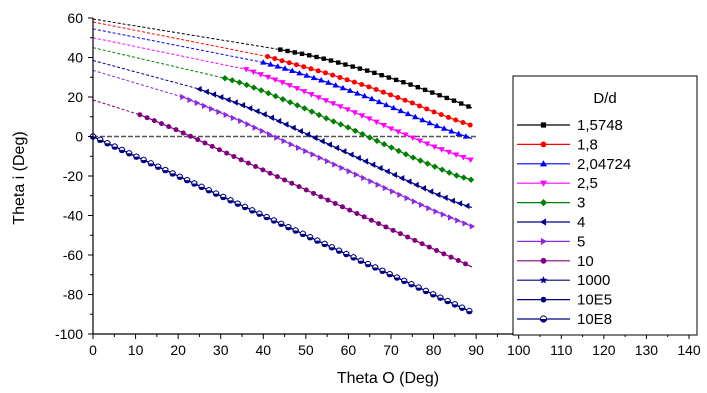  What do you see at coordinates (581, 222) in the screenshot?
I see `legend-label: 4` at bounding box center [581, 222].